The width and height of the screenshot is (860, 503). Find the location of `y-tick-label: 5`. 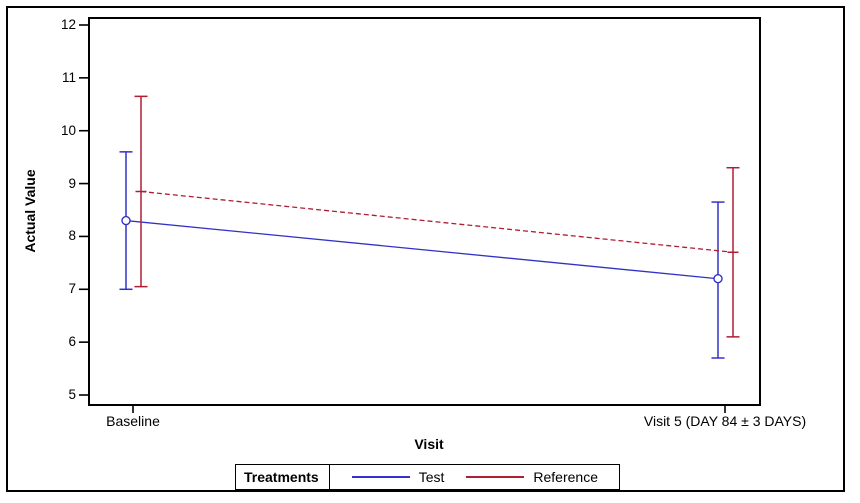

y-tick-label: 5 is located at coordinates (72, 394).